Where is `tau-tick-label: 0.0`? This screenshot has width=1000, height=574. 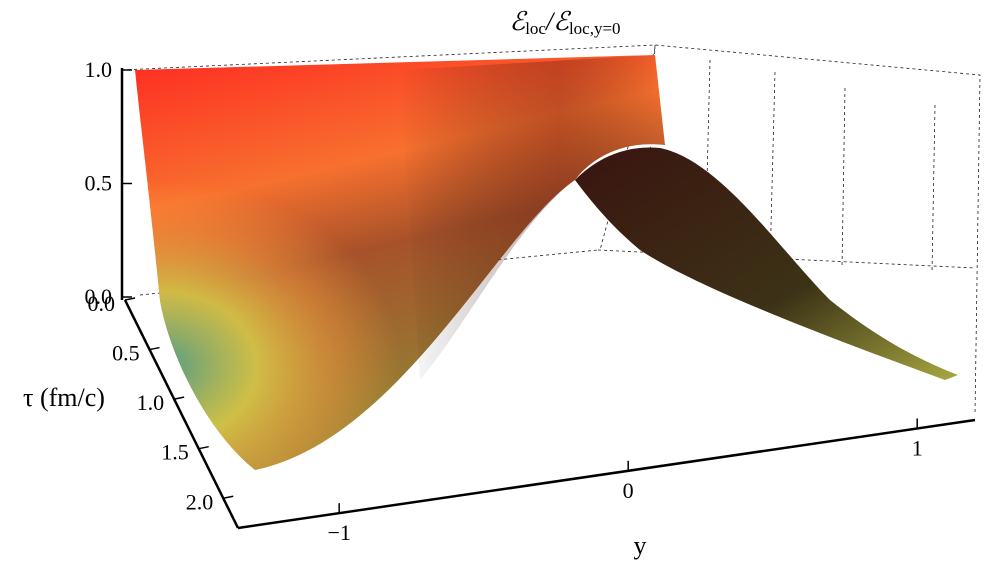
tau-tick-label: 0.0 is located at coordinates (102, 303).